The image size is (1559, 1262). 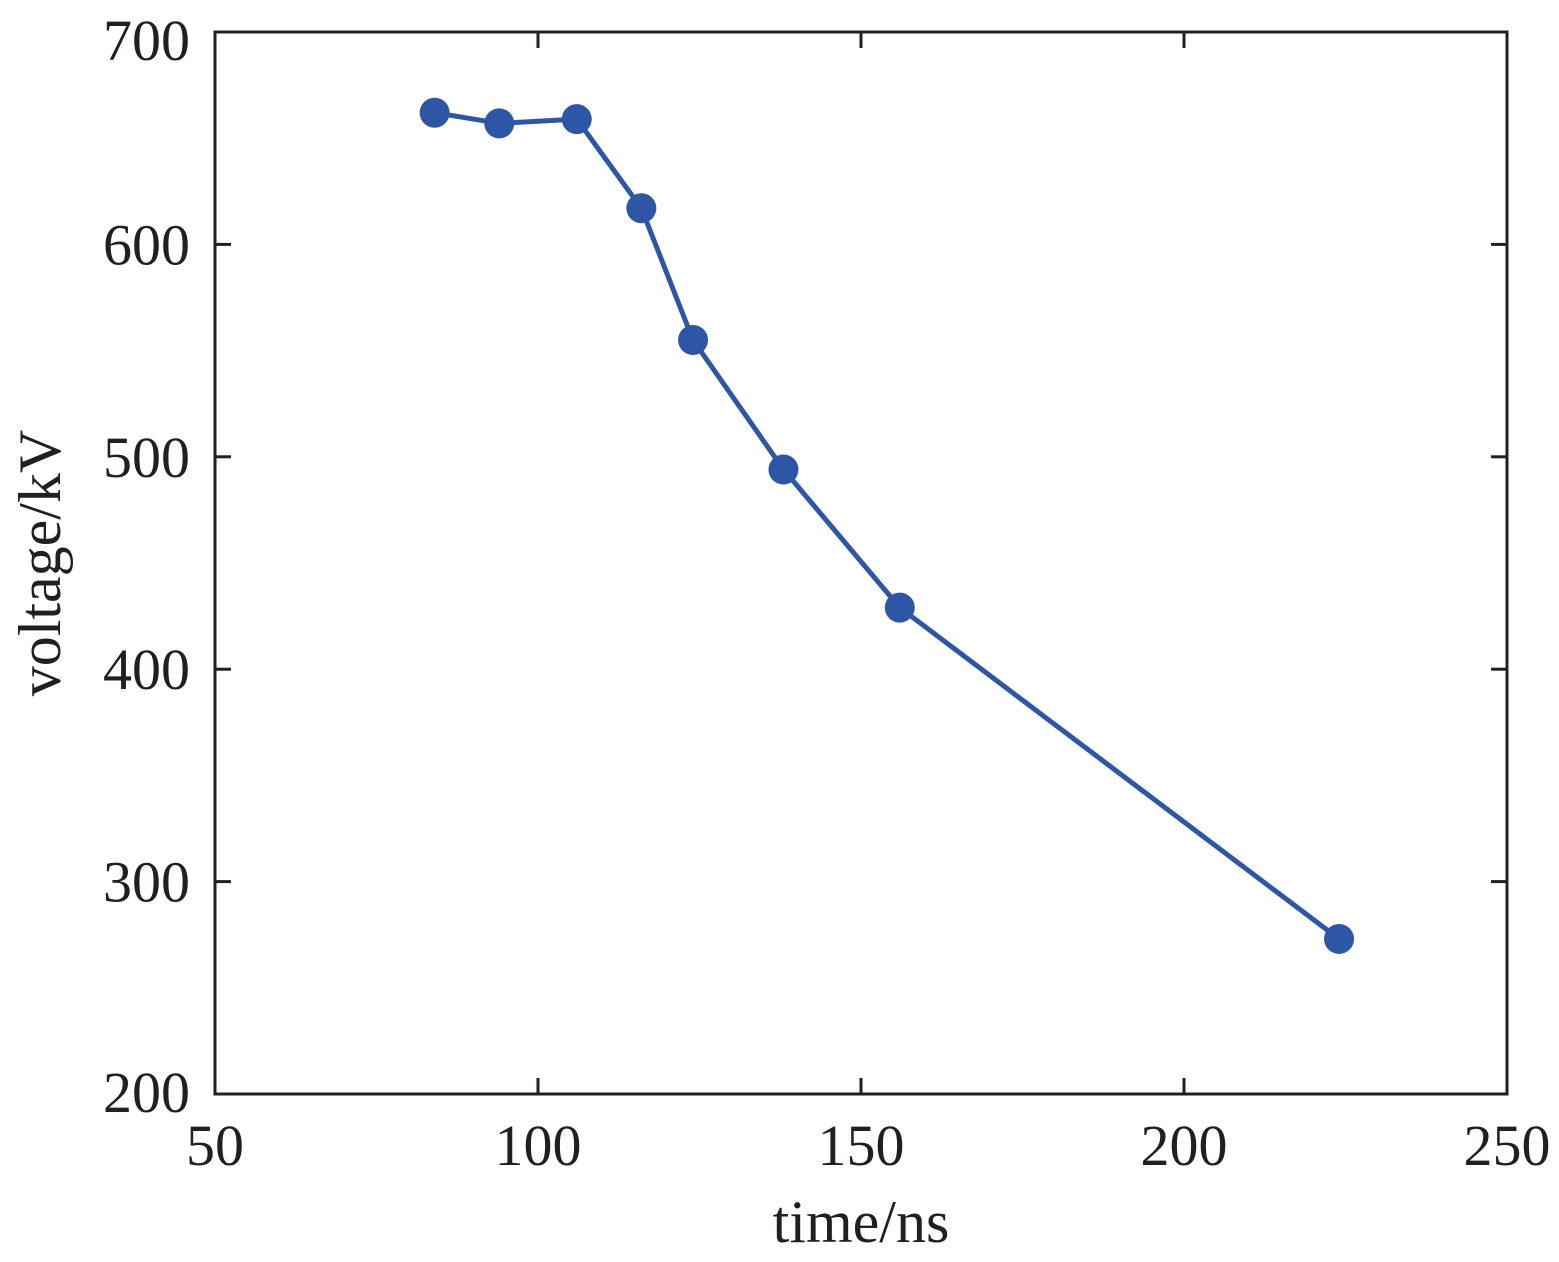 I want to click on x-tick-label: 100, so click(x=538, y=1145).